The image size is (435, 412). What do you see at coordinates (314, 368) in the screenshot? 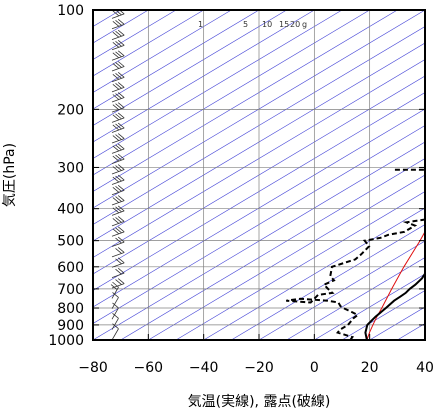
I see `x-tick-label: 0` at bounding box center [314, 368].